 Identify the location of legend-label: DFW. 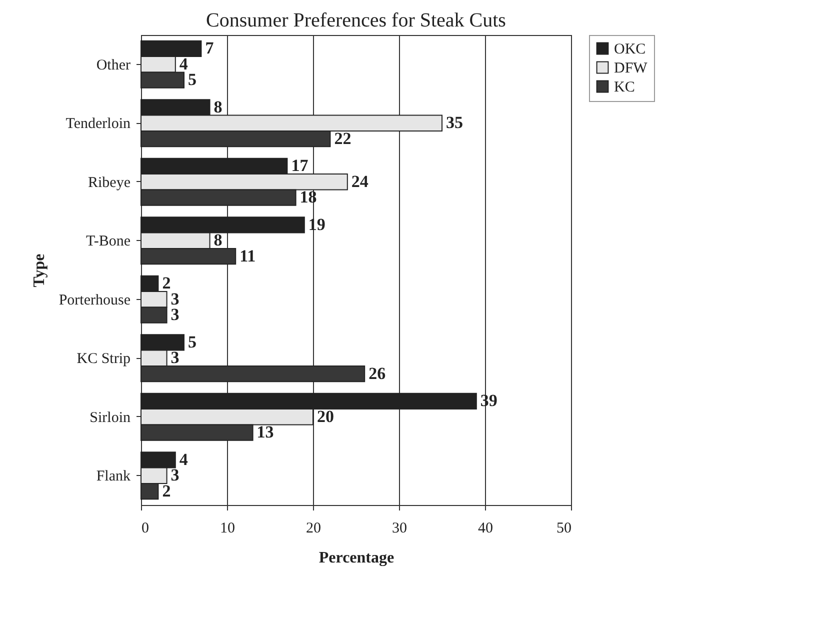
(631, 68).